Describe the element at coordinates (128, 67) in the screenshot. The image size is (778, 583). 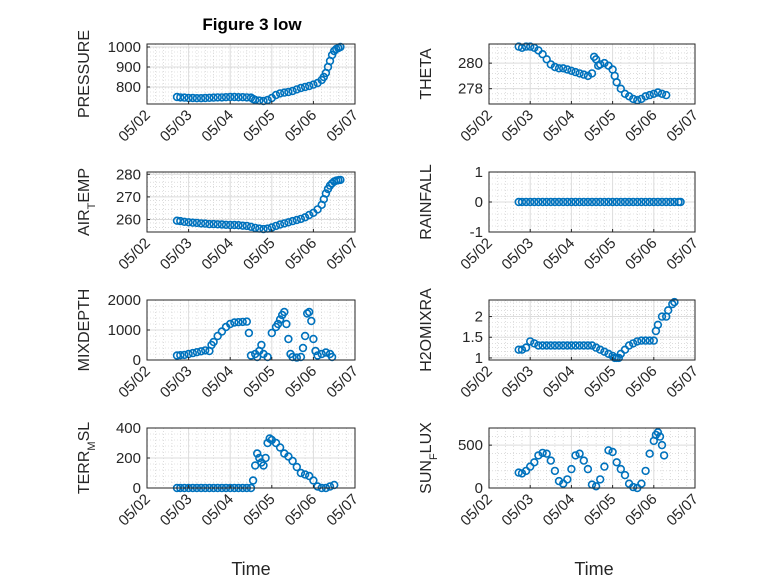
I see `y-tick-label: 900` at that location.